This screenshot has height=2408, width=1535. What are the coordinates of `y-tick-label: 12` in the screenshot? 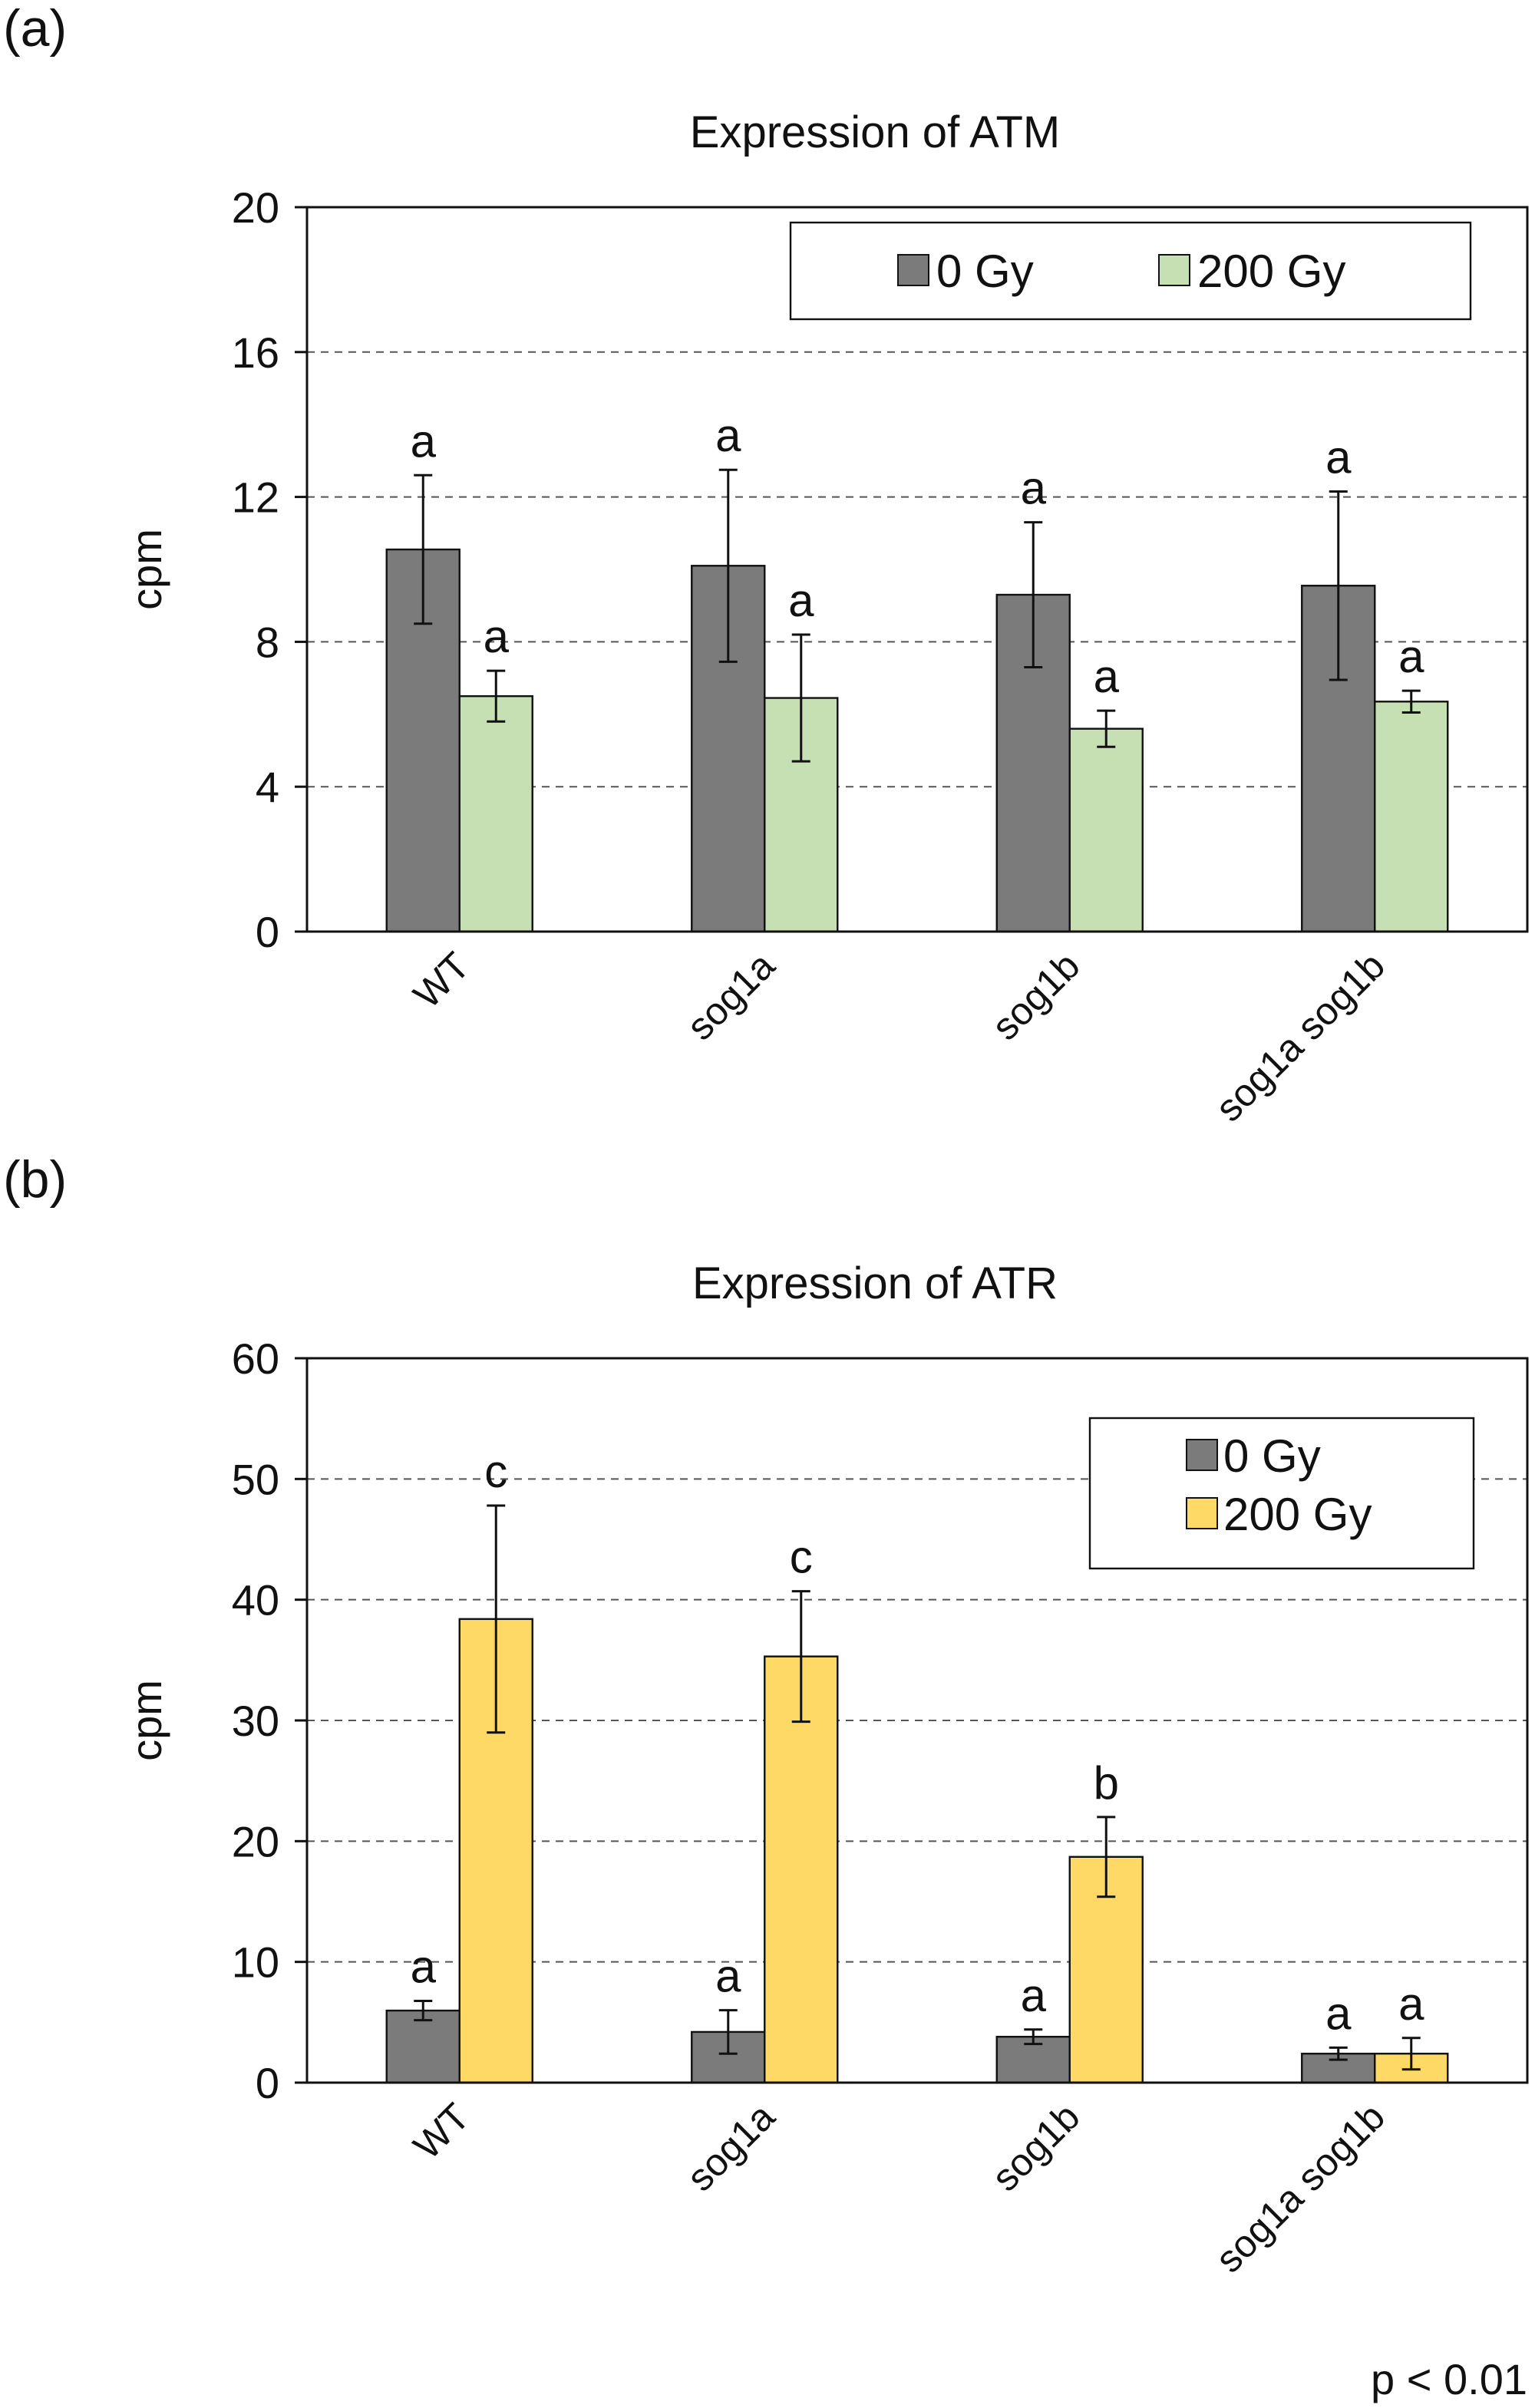 It's located at (255, 497).